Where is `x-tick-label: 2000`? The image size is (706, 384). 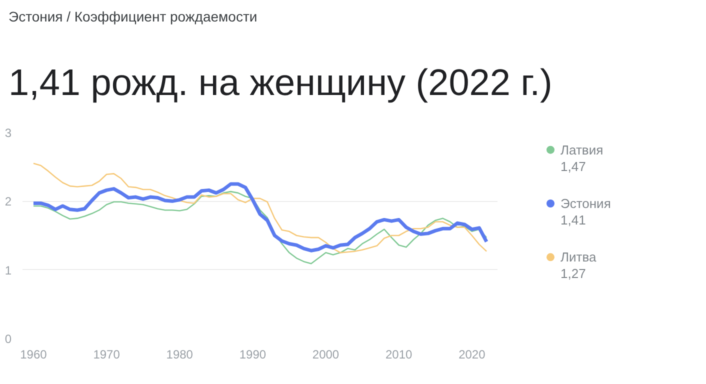 x-tick-label: 2000 is located at coordinates (326, 355).